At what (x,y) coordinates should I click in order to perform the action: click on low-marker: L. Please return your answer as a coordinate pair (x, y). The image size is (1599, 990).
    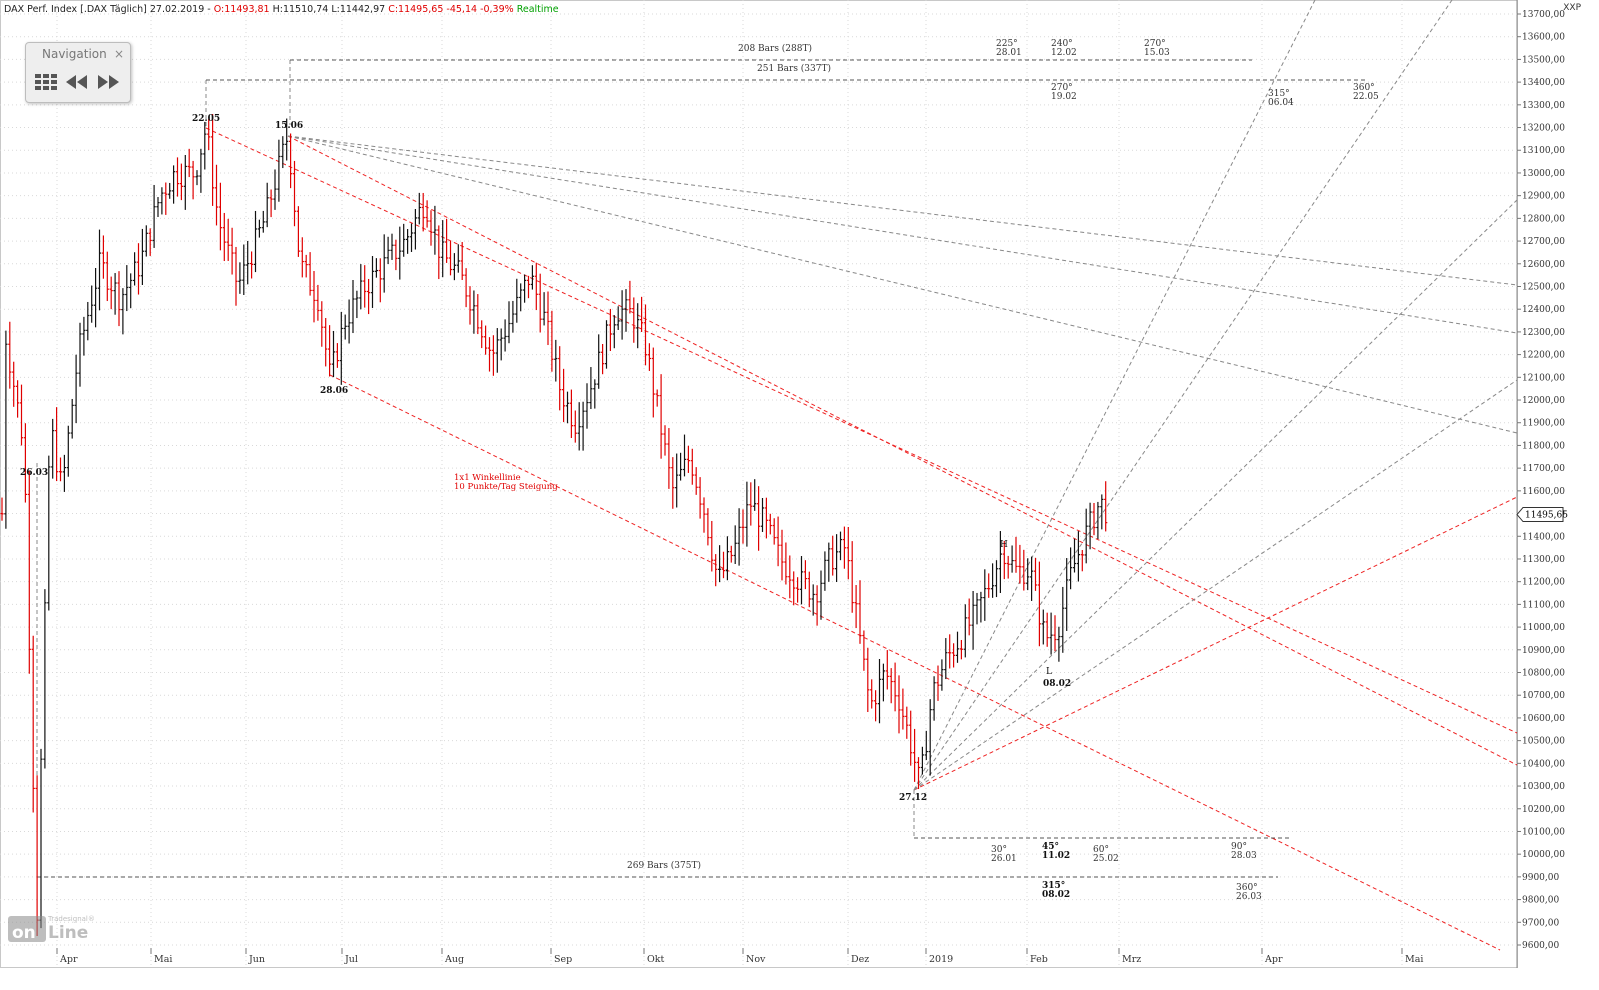
    Looking at the image, I should click on (1049, 672).